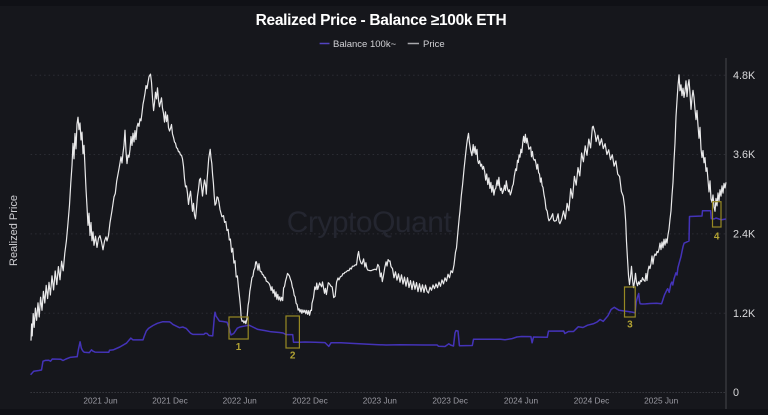 This screenshot has height=415, width=768. I want to click on svg-text: 2022 Dec, so click(310, 400).